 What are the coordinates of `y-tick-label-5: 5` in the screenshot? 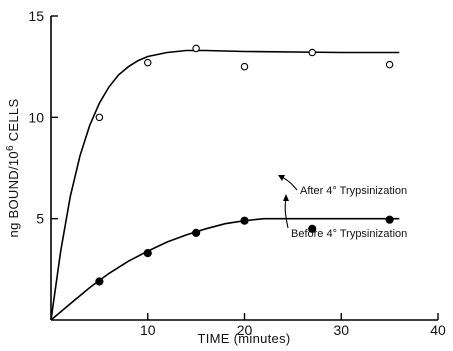 It's located at (40, 219).